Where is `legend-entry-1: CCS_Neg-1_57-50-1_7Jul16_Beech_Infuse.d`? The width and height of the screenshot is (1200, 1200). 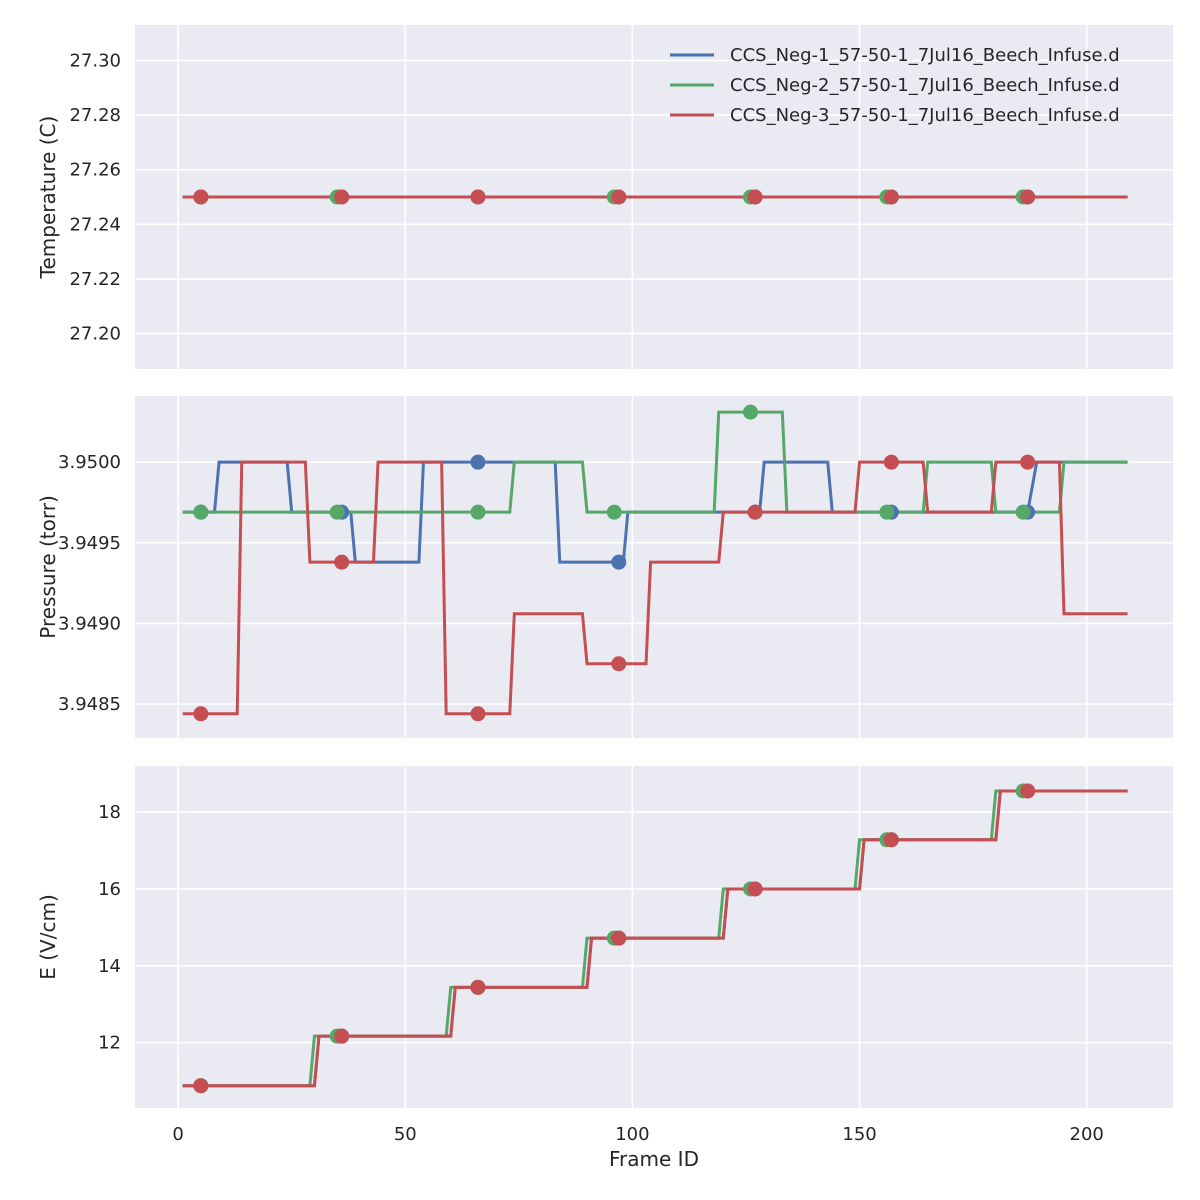 legend-entry-1: CCS_Neg-1_57-50-1_7Jul16_Beech_Infuse.d is located at coordinates (925, 55).